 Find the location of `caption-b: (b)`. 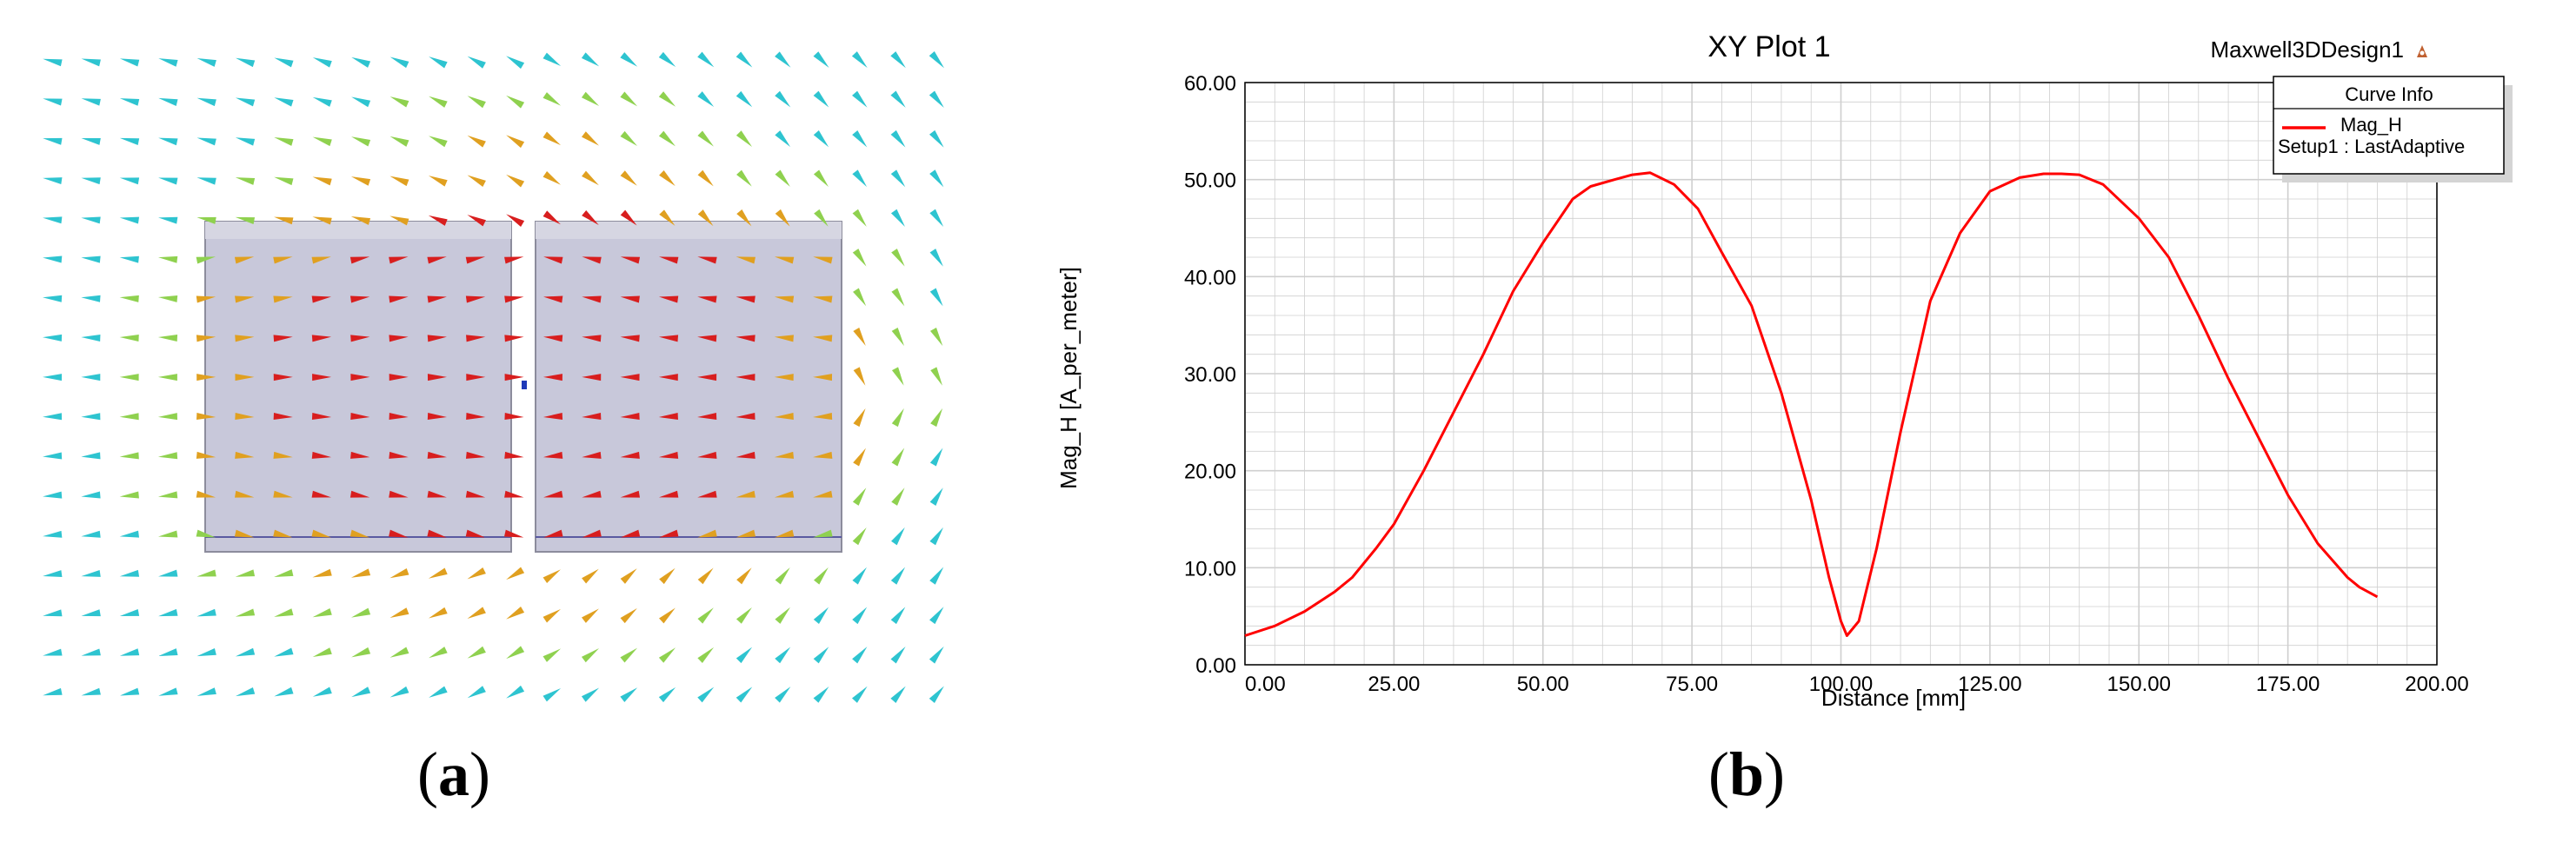

caption-b: (b) is located at coordinates (1747, 774).